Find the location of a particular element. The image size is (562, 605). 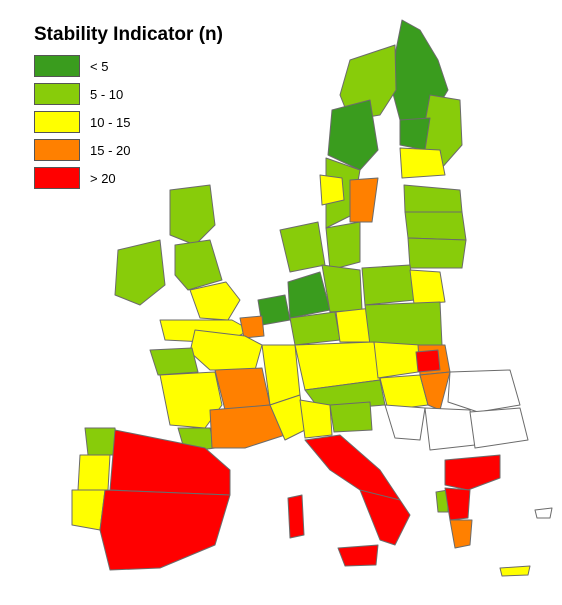

region-sweden-south is located at coordinates (343, 246).